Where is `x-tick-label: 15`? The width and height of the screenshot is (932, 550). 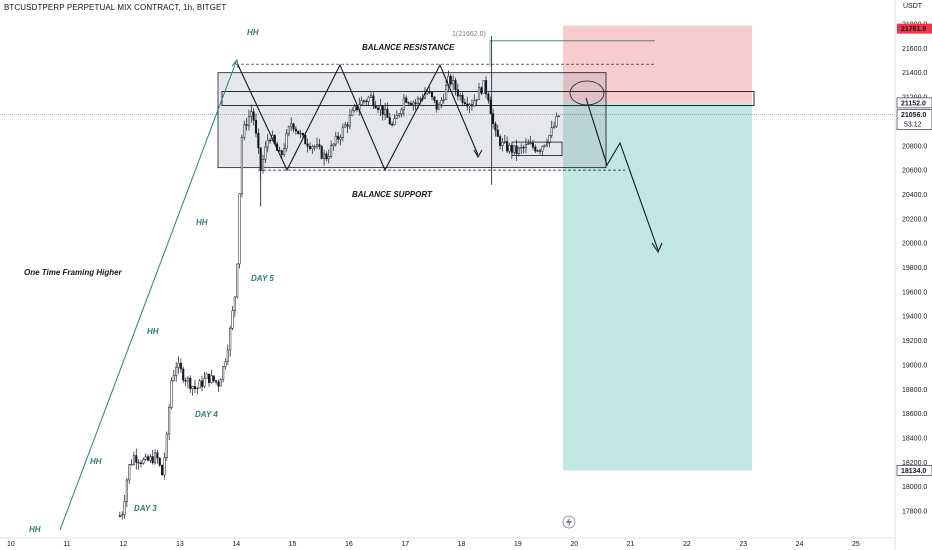 x-tick-label: 15 is located at coordinates (293, 544).